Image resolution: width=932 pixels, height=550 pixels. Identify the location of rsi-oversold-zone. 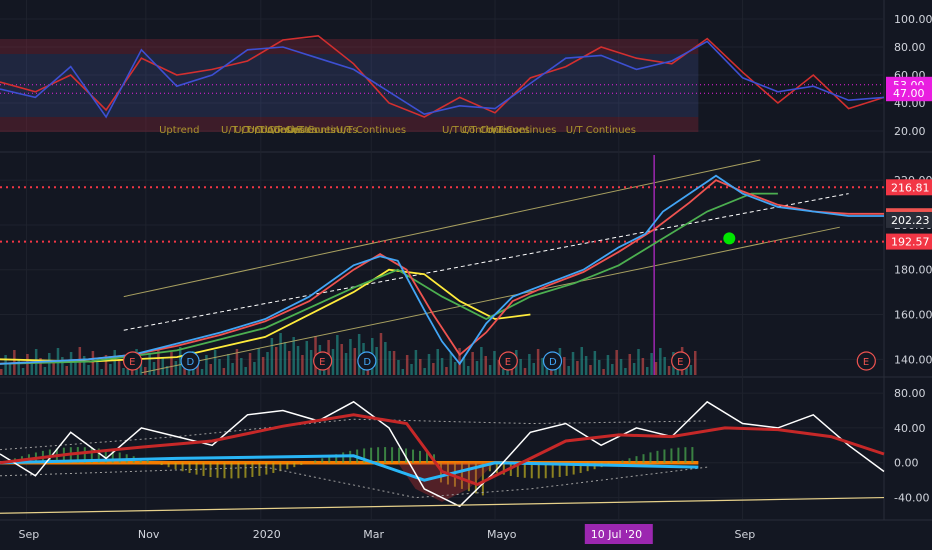
(349, 124).